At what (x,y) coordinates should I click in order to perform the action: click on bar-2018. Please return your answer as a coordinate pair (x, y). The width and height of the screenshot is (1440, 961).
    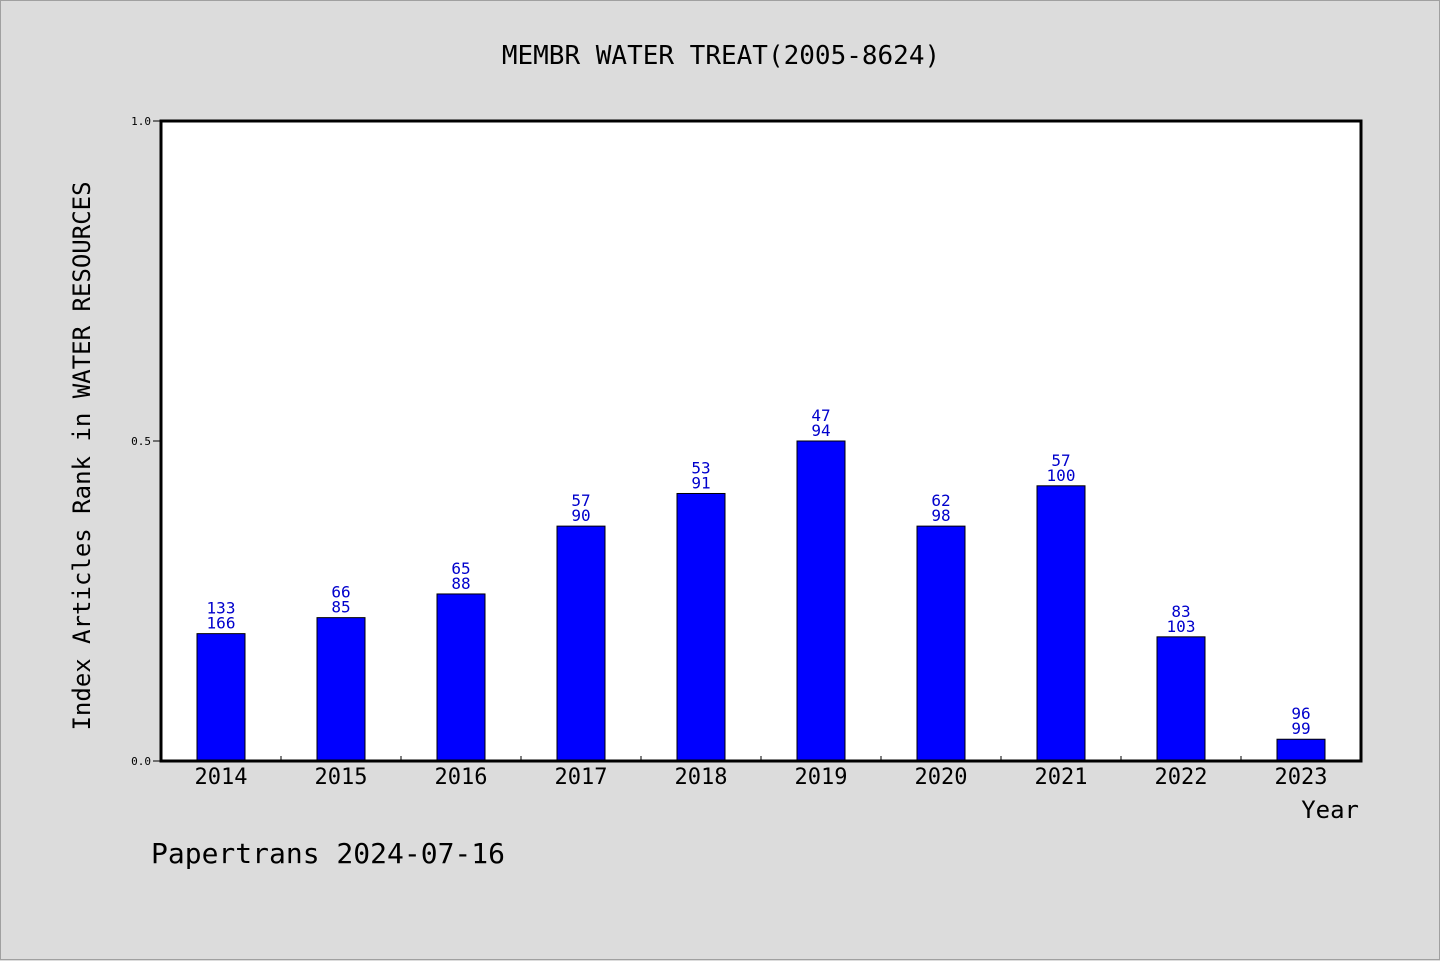
    Looking at the image, I should click on (701, 627).